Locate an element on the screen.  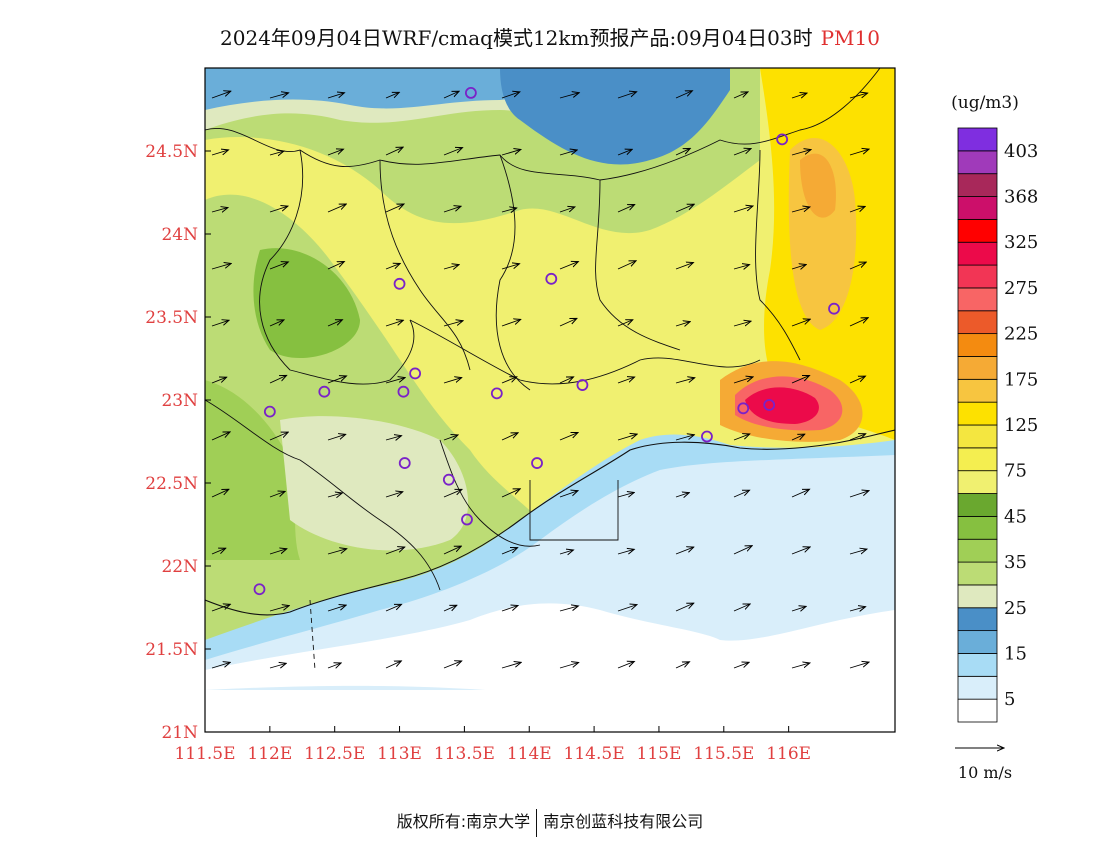
field-green-west is located at coordinates (252, 470).